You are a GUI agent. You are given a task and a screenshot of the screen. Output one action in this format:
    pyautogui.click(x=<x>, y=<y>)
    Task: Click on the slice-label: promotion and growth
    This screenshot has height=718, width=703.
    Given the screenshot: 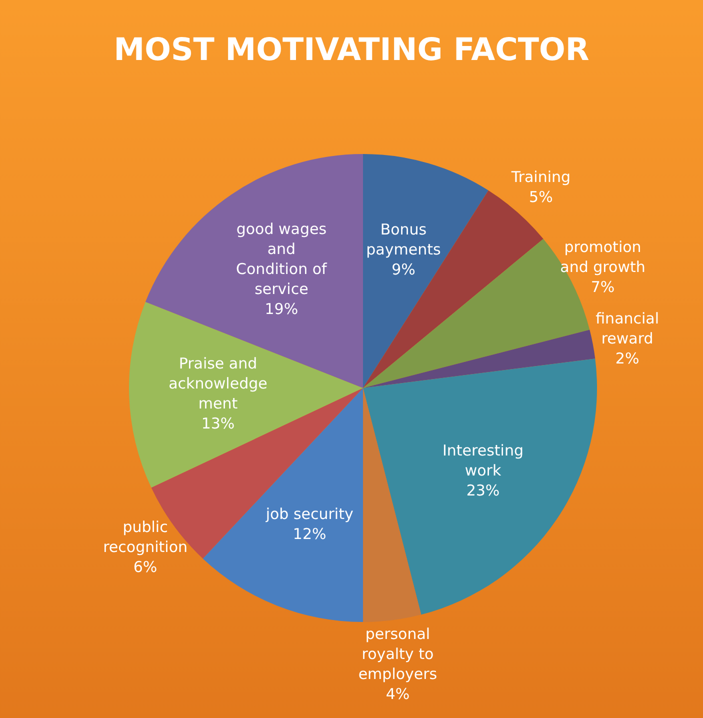 What is the action you would take?
    pyautogui.click(x=603, y=257)
    